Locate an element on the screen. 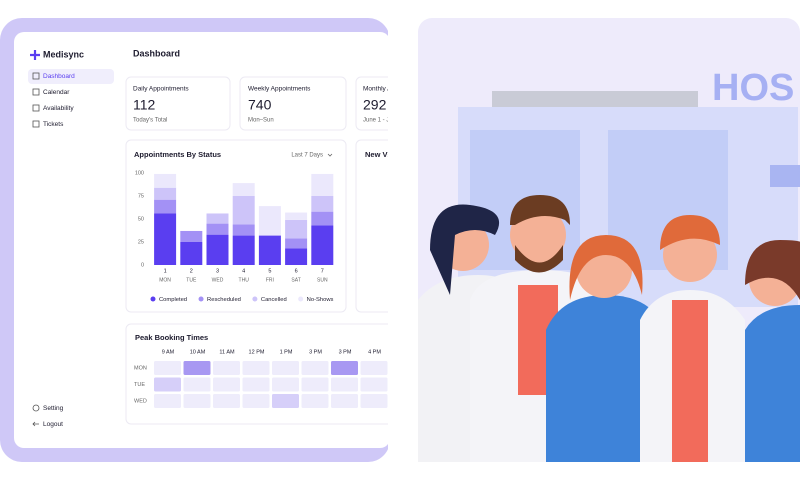 This screenshot has width=800, height=485. x-tick-label: 5 is located at coordinates (269, 271).